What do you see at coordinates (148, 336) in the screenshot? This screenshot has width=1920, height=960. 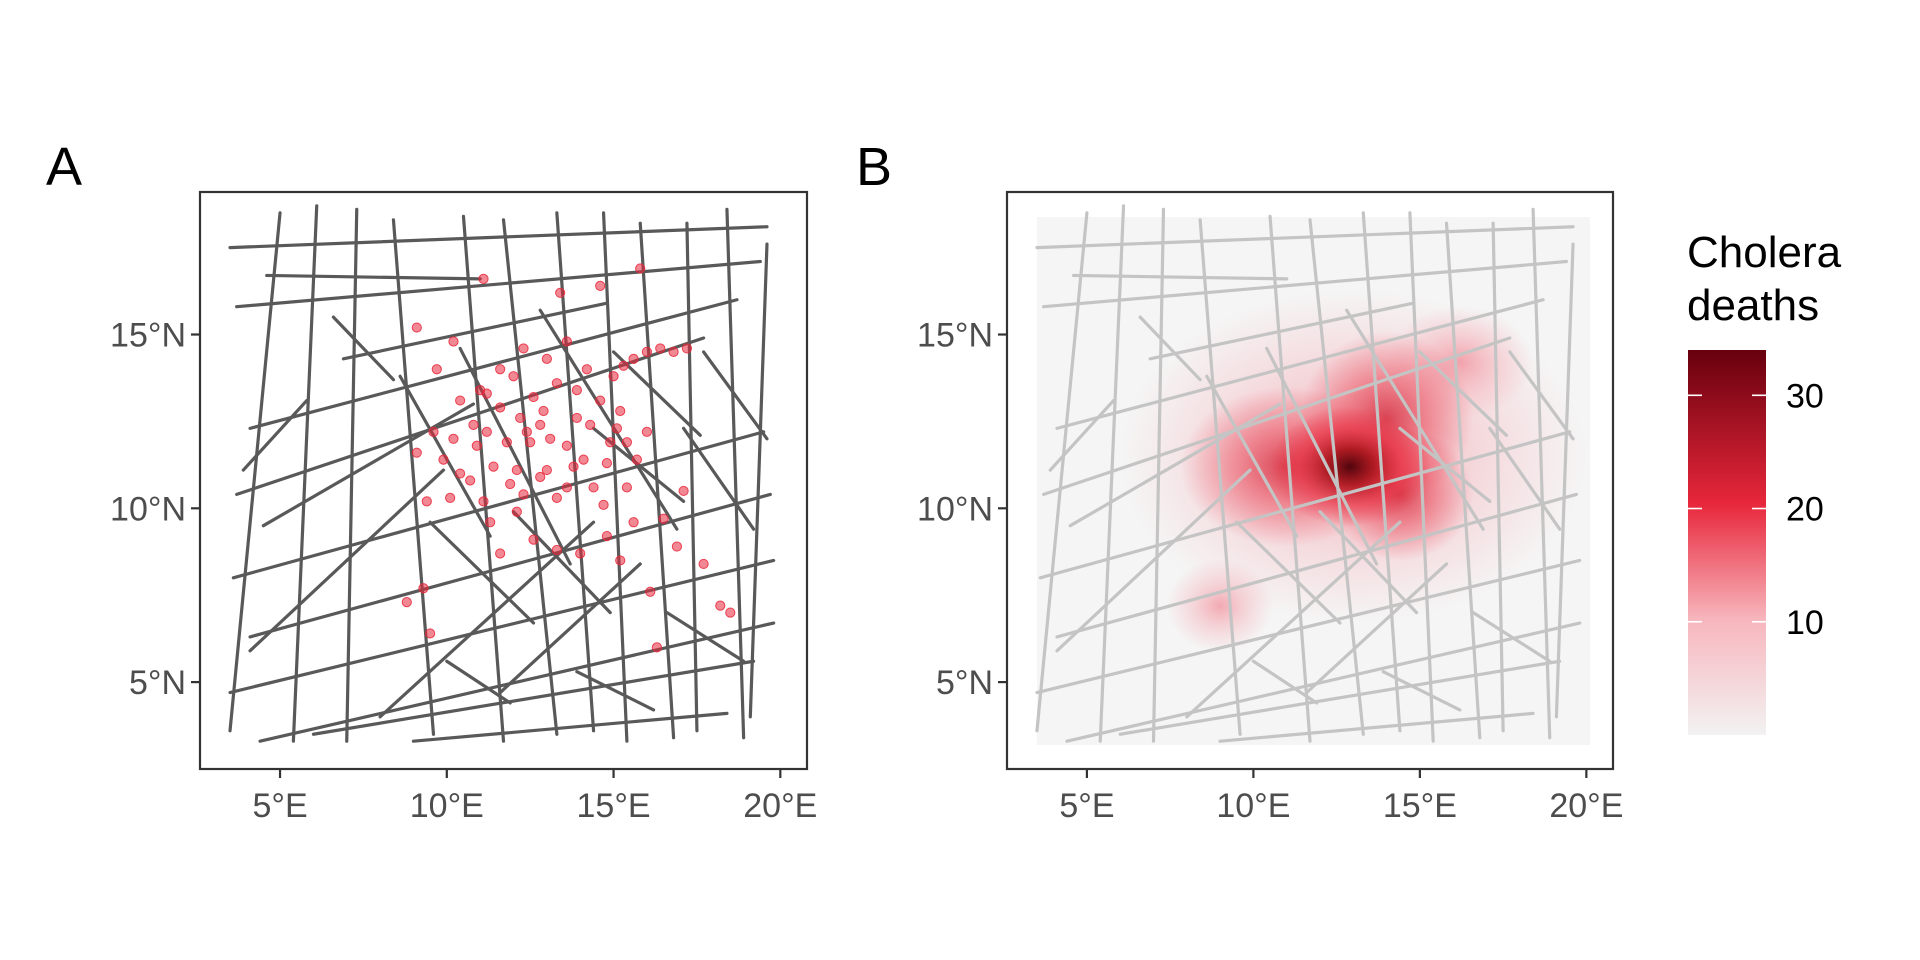 I see `y-tick-label: 15°N` at bounding box center [148, 336].